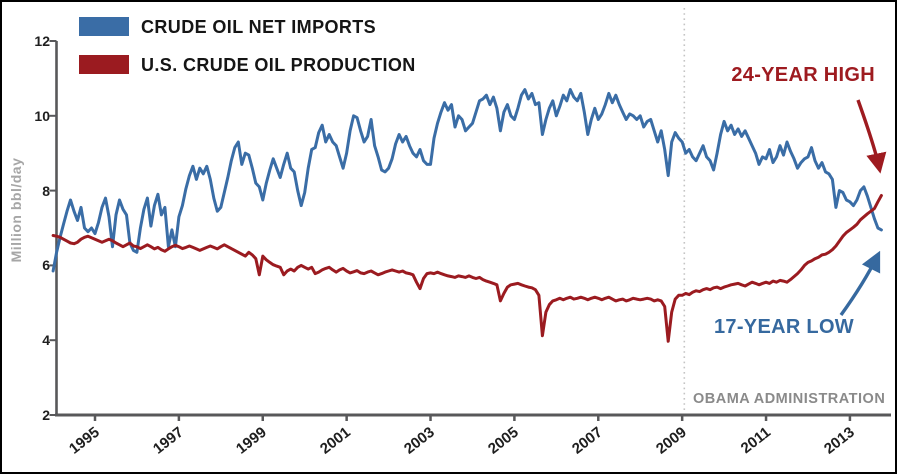 The height and width of the screenshot is (474, 897). Describe the element at coordinates (46, 265) in the screenshot. I see `y-tick-label-6: 6` at that location.